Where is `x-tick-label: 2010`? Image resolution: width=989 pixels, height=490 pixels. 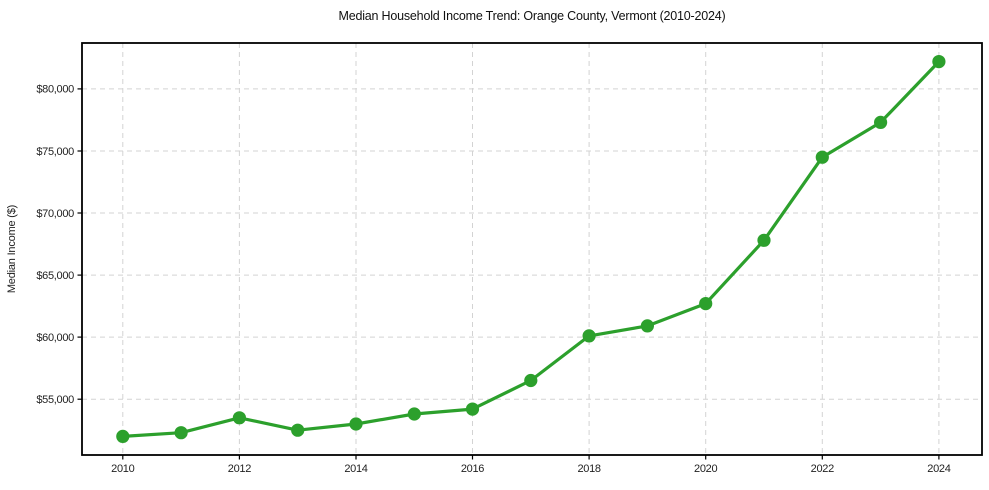
x-tick-label: 2010 is located at coordinates (122, 469).